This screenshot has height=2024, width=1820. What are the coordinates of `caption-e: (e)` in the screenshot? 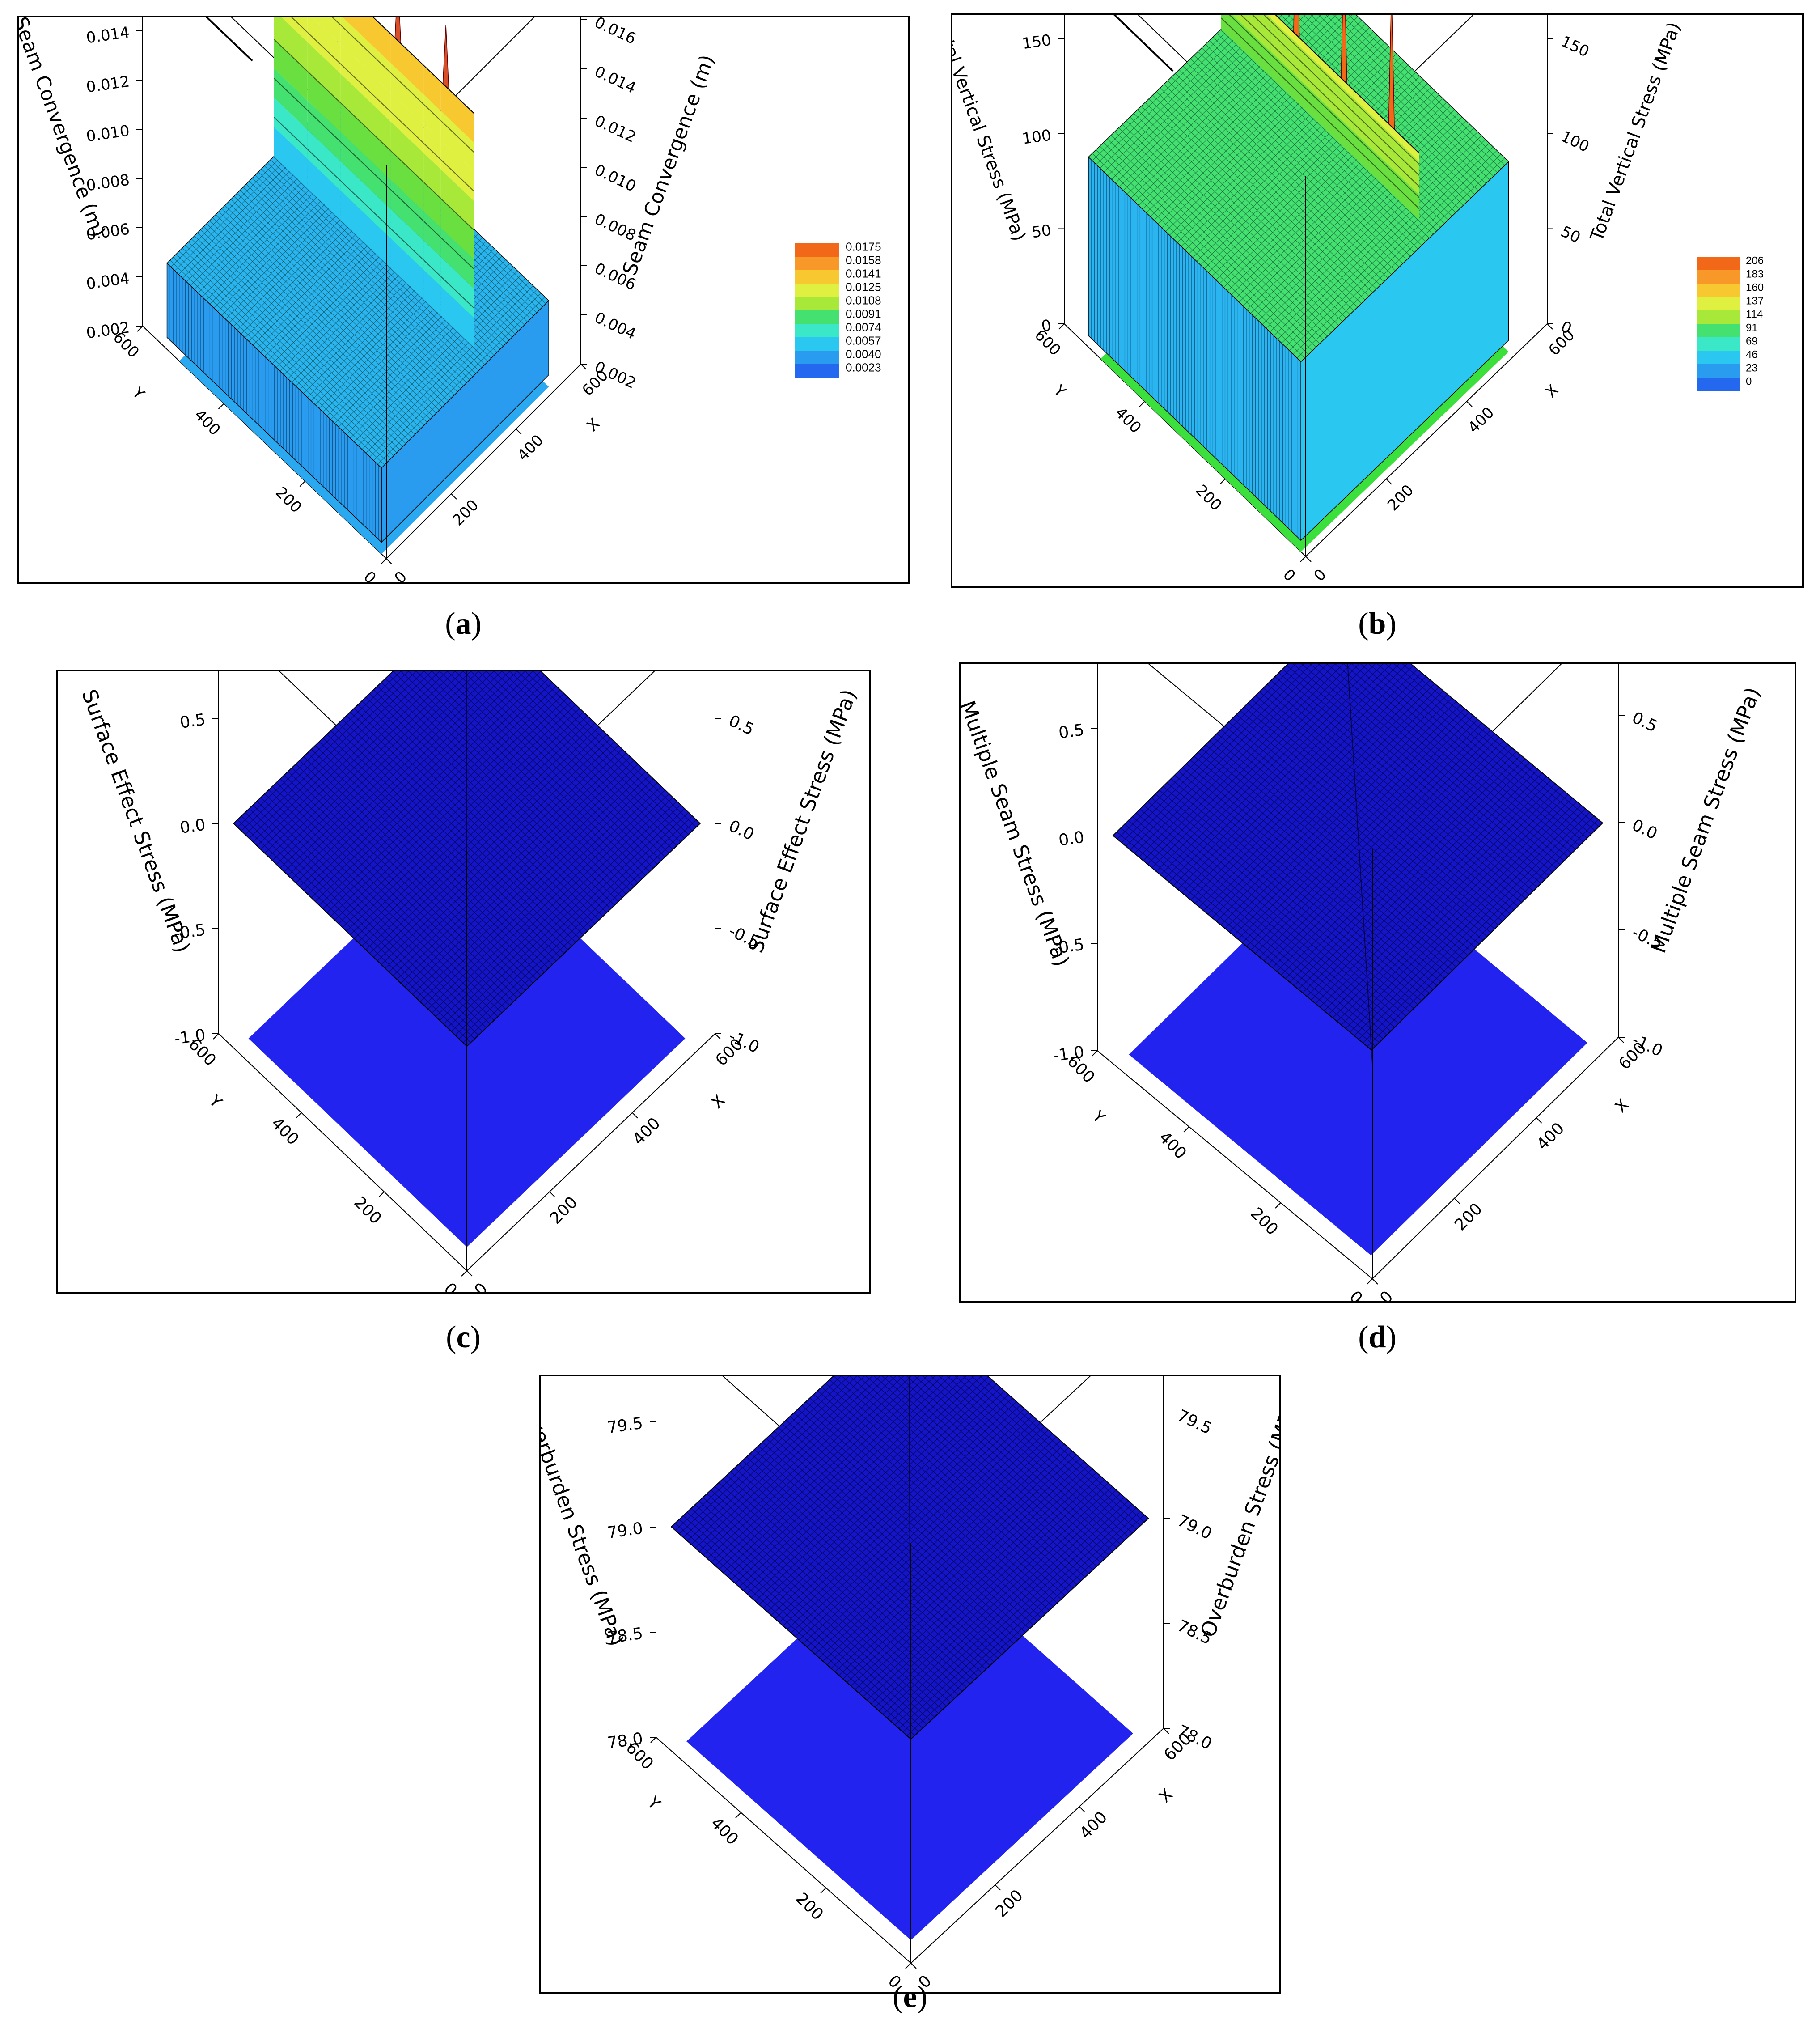 It's located at (910, 1997).